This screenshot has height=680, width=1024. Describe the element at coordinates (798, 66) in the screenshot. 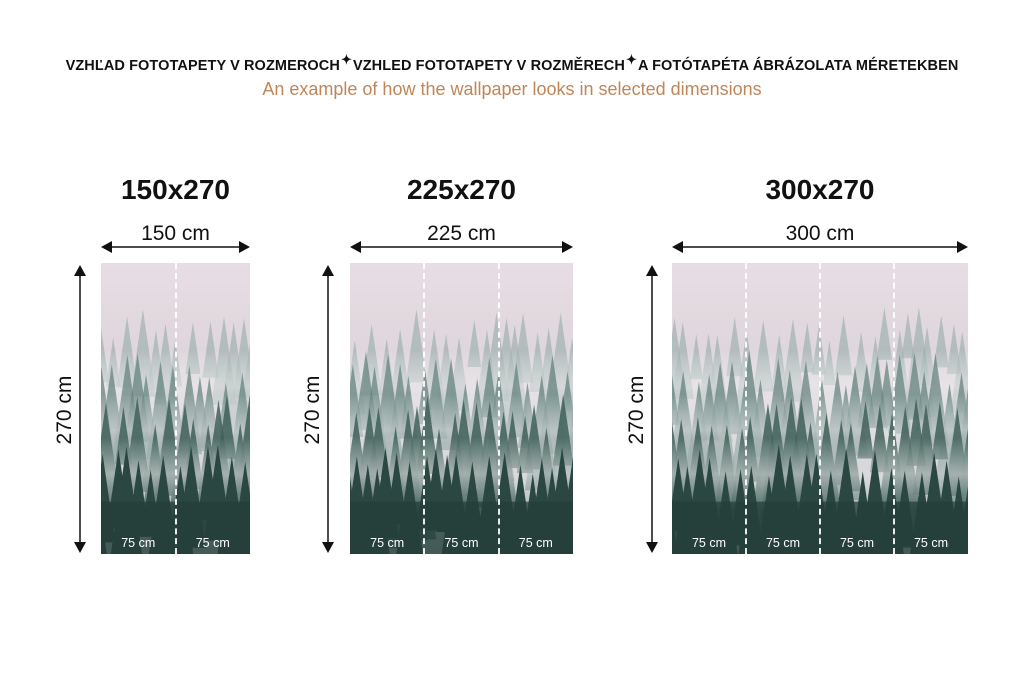

I see `title-hu: A FOTÓTAPÉTA ÁBRÁZOLATA MÉRETEKBEN` at that location.